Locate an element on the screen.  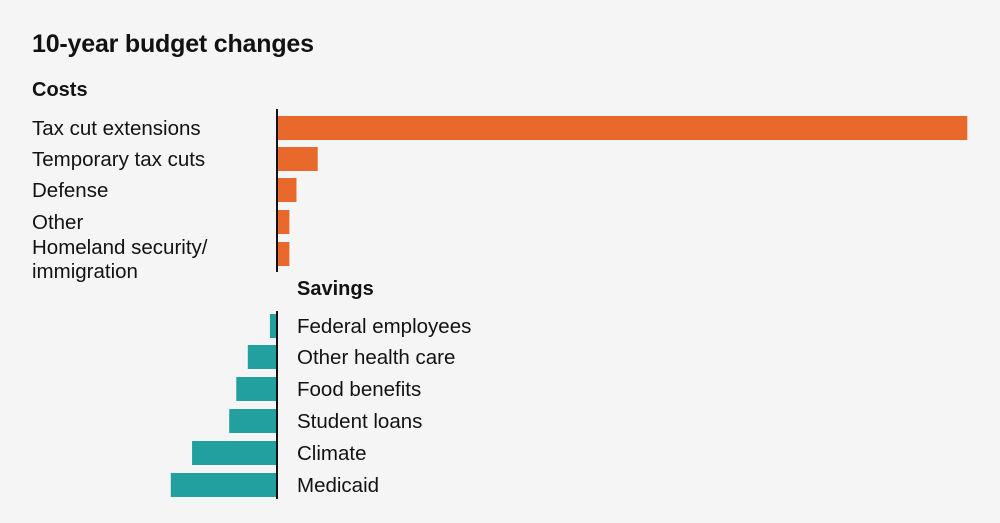
cost-label-defense: Defense is located at coordinates (70, 190).